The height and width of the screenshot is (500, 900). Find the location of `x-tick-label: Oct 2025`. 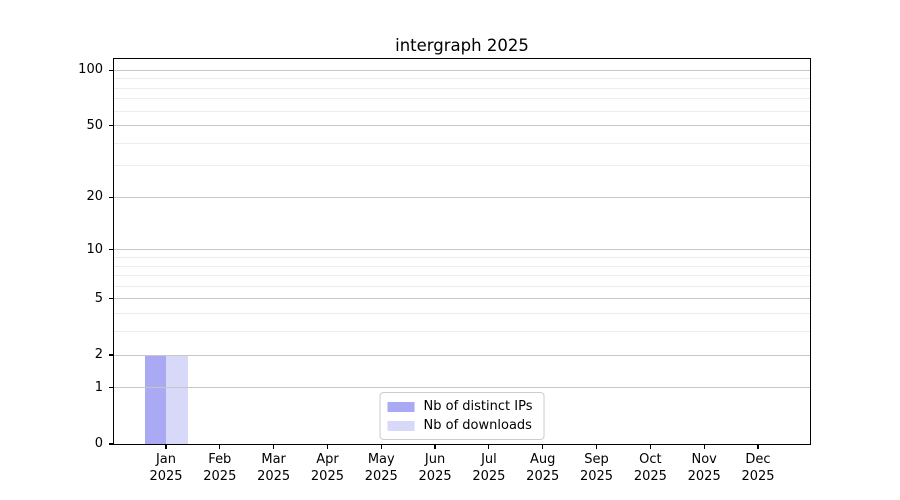

x-tick-label: Oct 2025 is located at coordinates (650, 468).